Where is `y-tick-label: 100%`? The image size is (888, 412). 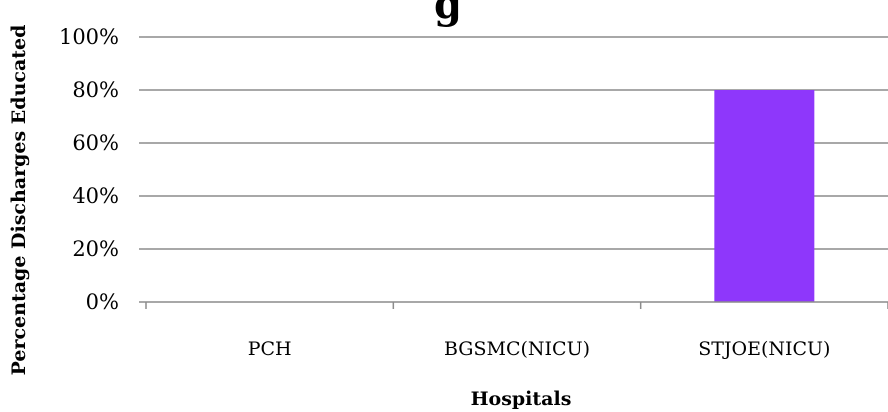
y-tick-label: 100% is located at coordinates (89, 37).